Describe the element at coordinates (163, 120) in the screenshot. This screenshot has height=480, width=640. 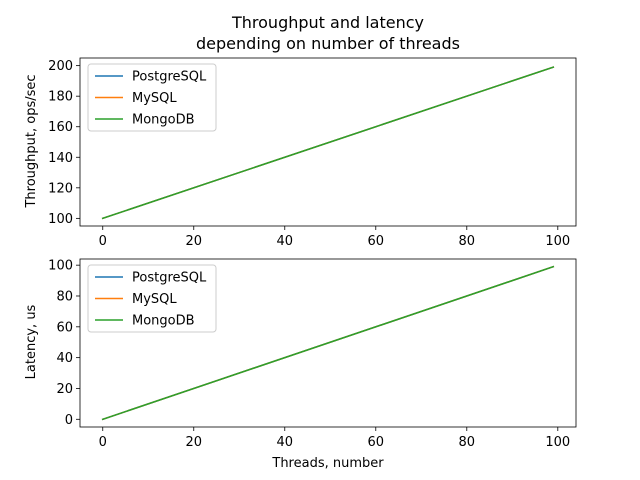
I see `throughput-legend-label-mongodb: MongoDB` at that location.